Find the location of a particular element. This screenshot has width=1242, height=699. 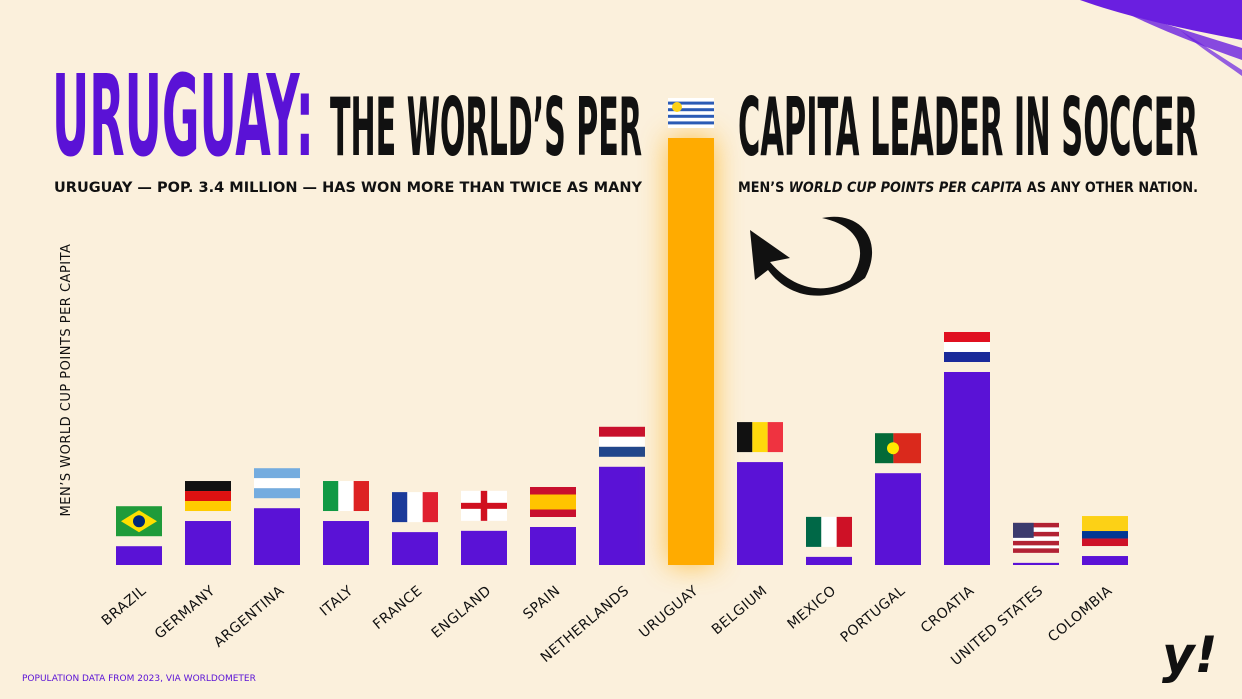

subtitle-text: AS ANY OTHER NATION. is located at coordinates (1112, 188).